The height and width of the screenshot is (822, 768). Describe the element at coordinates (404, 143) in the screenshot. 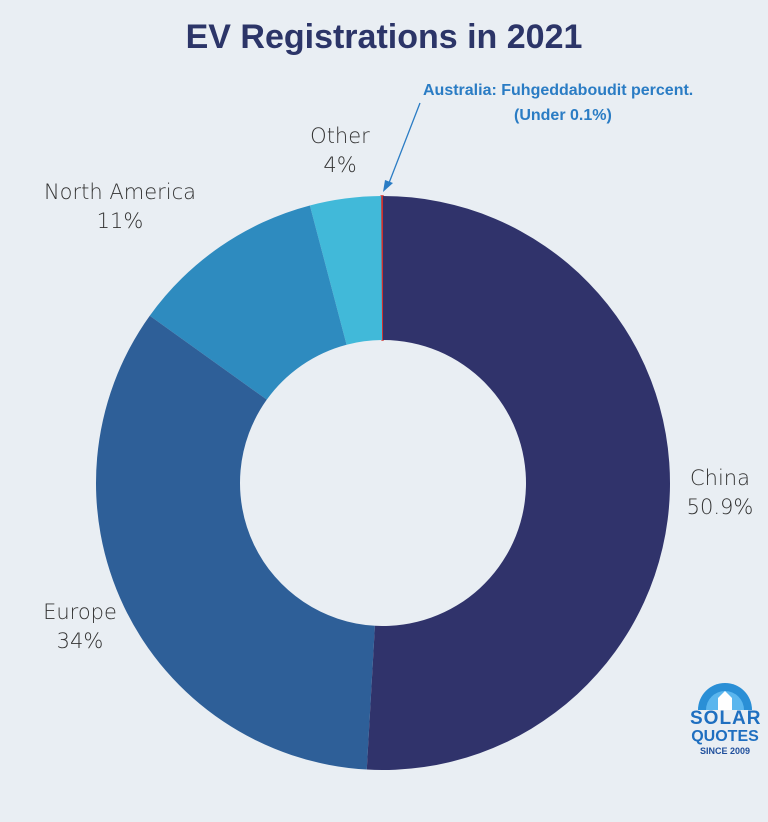

I see `annotation-arrow-line` at that location.